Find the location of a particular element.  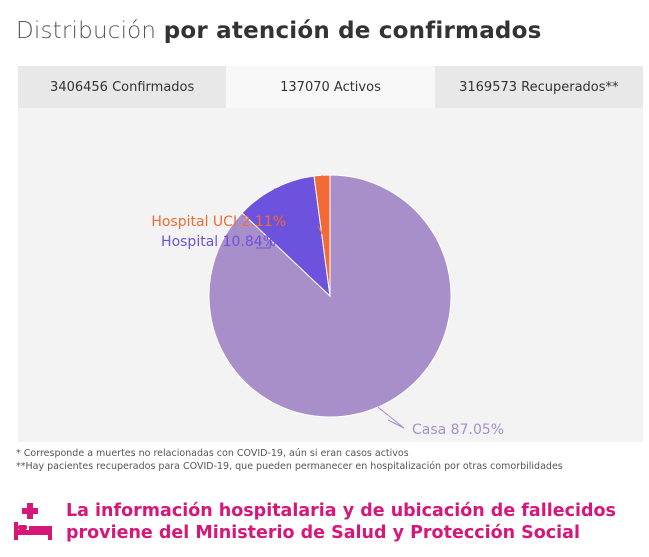

tab-confirmados: 3406456 Confirmados is located at coordinates (122, 87).